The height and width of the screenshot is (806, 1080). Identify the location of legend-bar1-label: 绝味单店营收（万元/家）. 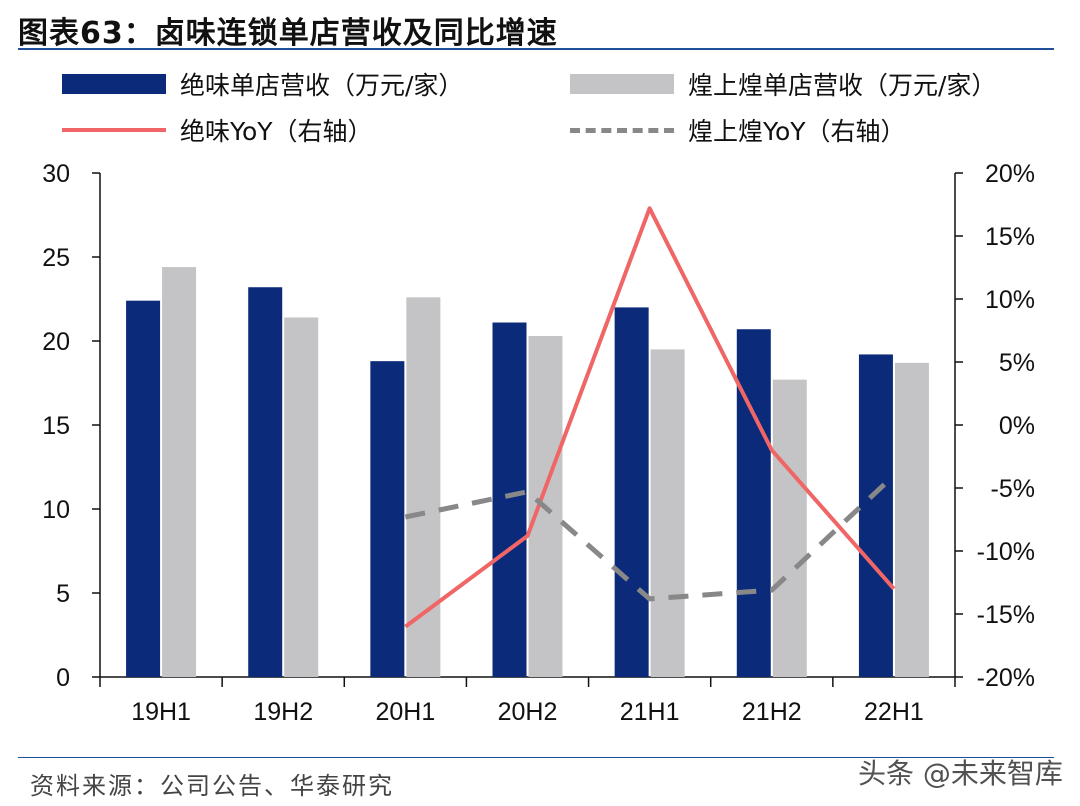
(322, 85).